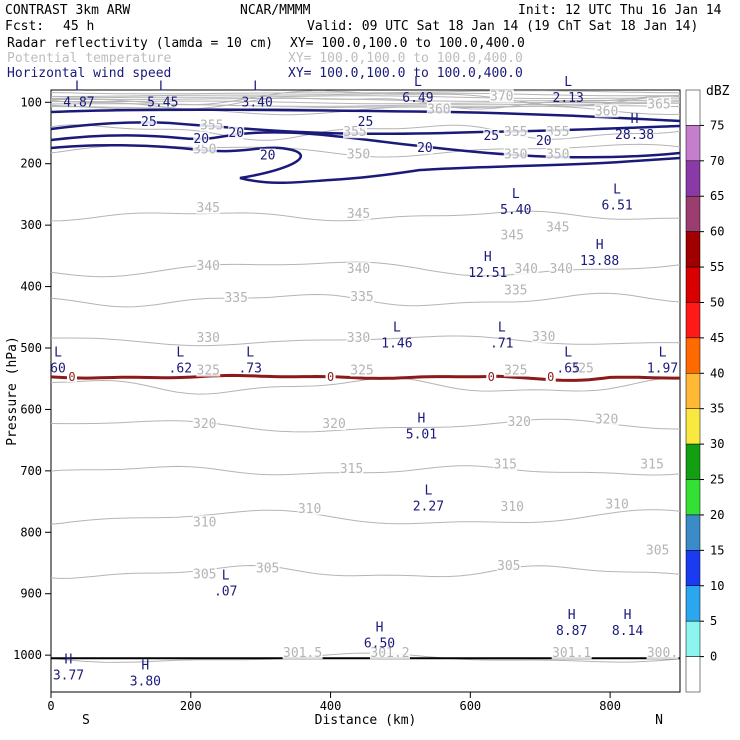 Image resolution: width=740 pixels, height=740 pixels. What do you see at coordinates (717, 161) in the screenshot?
I see `colorbar-tick-label: 70` at bounding box center [717, 161].